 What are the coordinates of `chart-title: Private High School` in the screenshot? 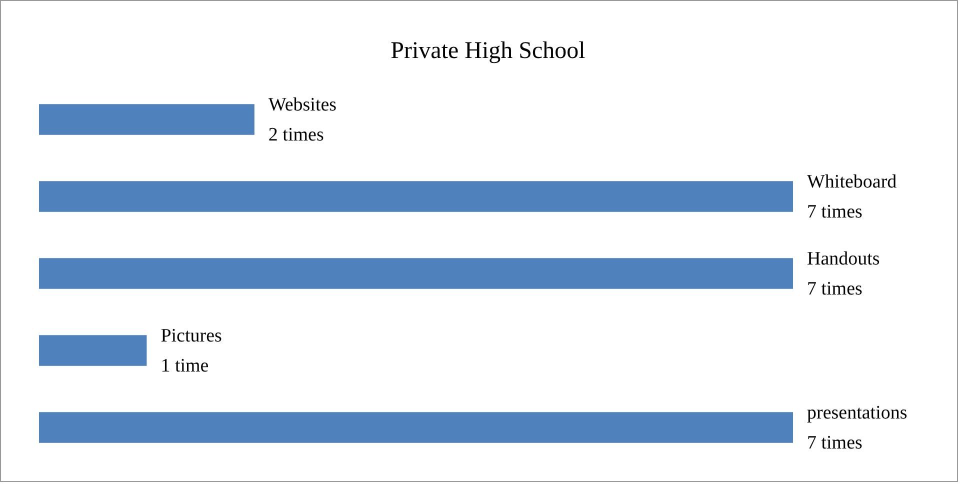 It's located at (488, 51).